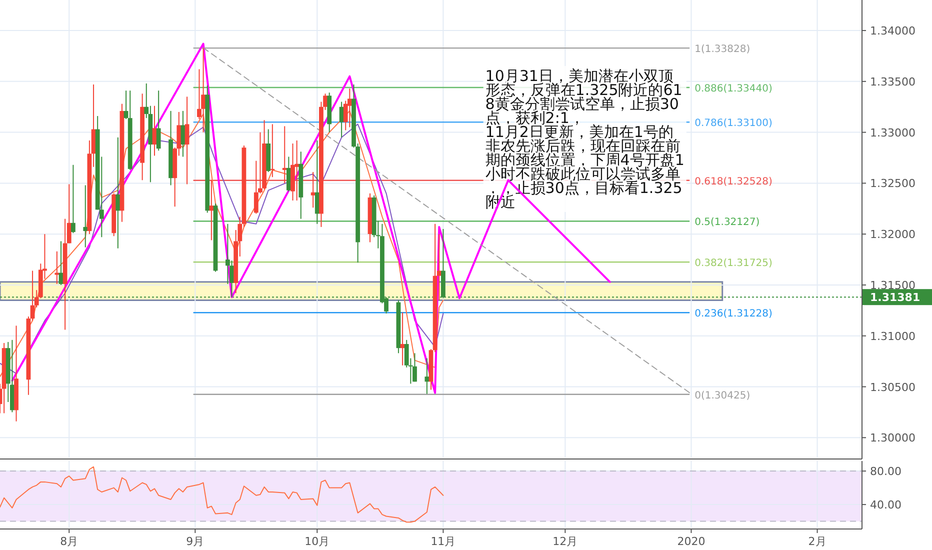 This screenshot has height=550, width=932. Describe the element at coordinates (443, 541) in the screenshot. I see `x-tick-label: 11月` at that location.